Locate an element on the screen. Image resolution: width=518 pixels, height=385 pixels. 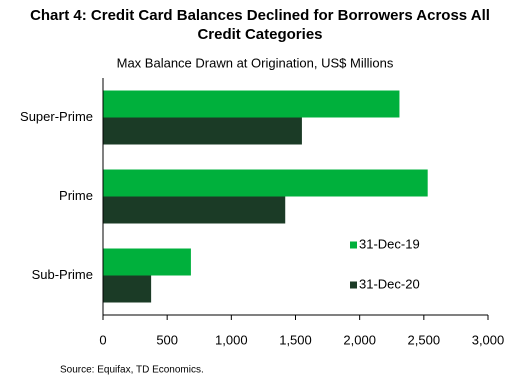
legend-label: 31-Dec-20 is located at coordinates (389, 283).